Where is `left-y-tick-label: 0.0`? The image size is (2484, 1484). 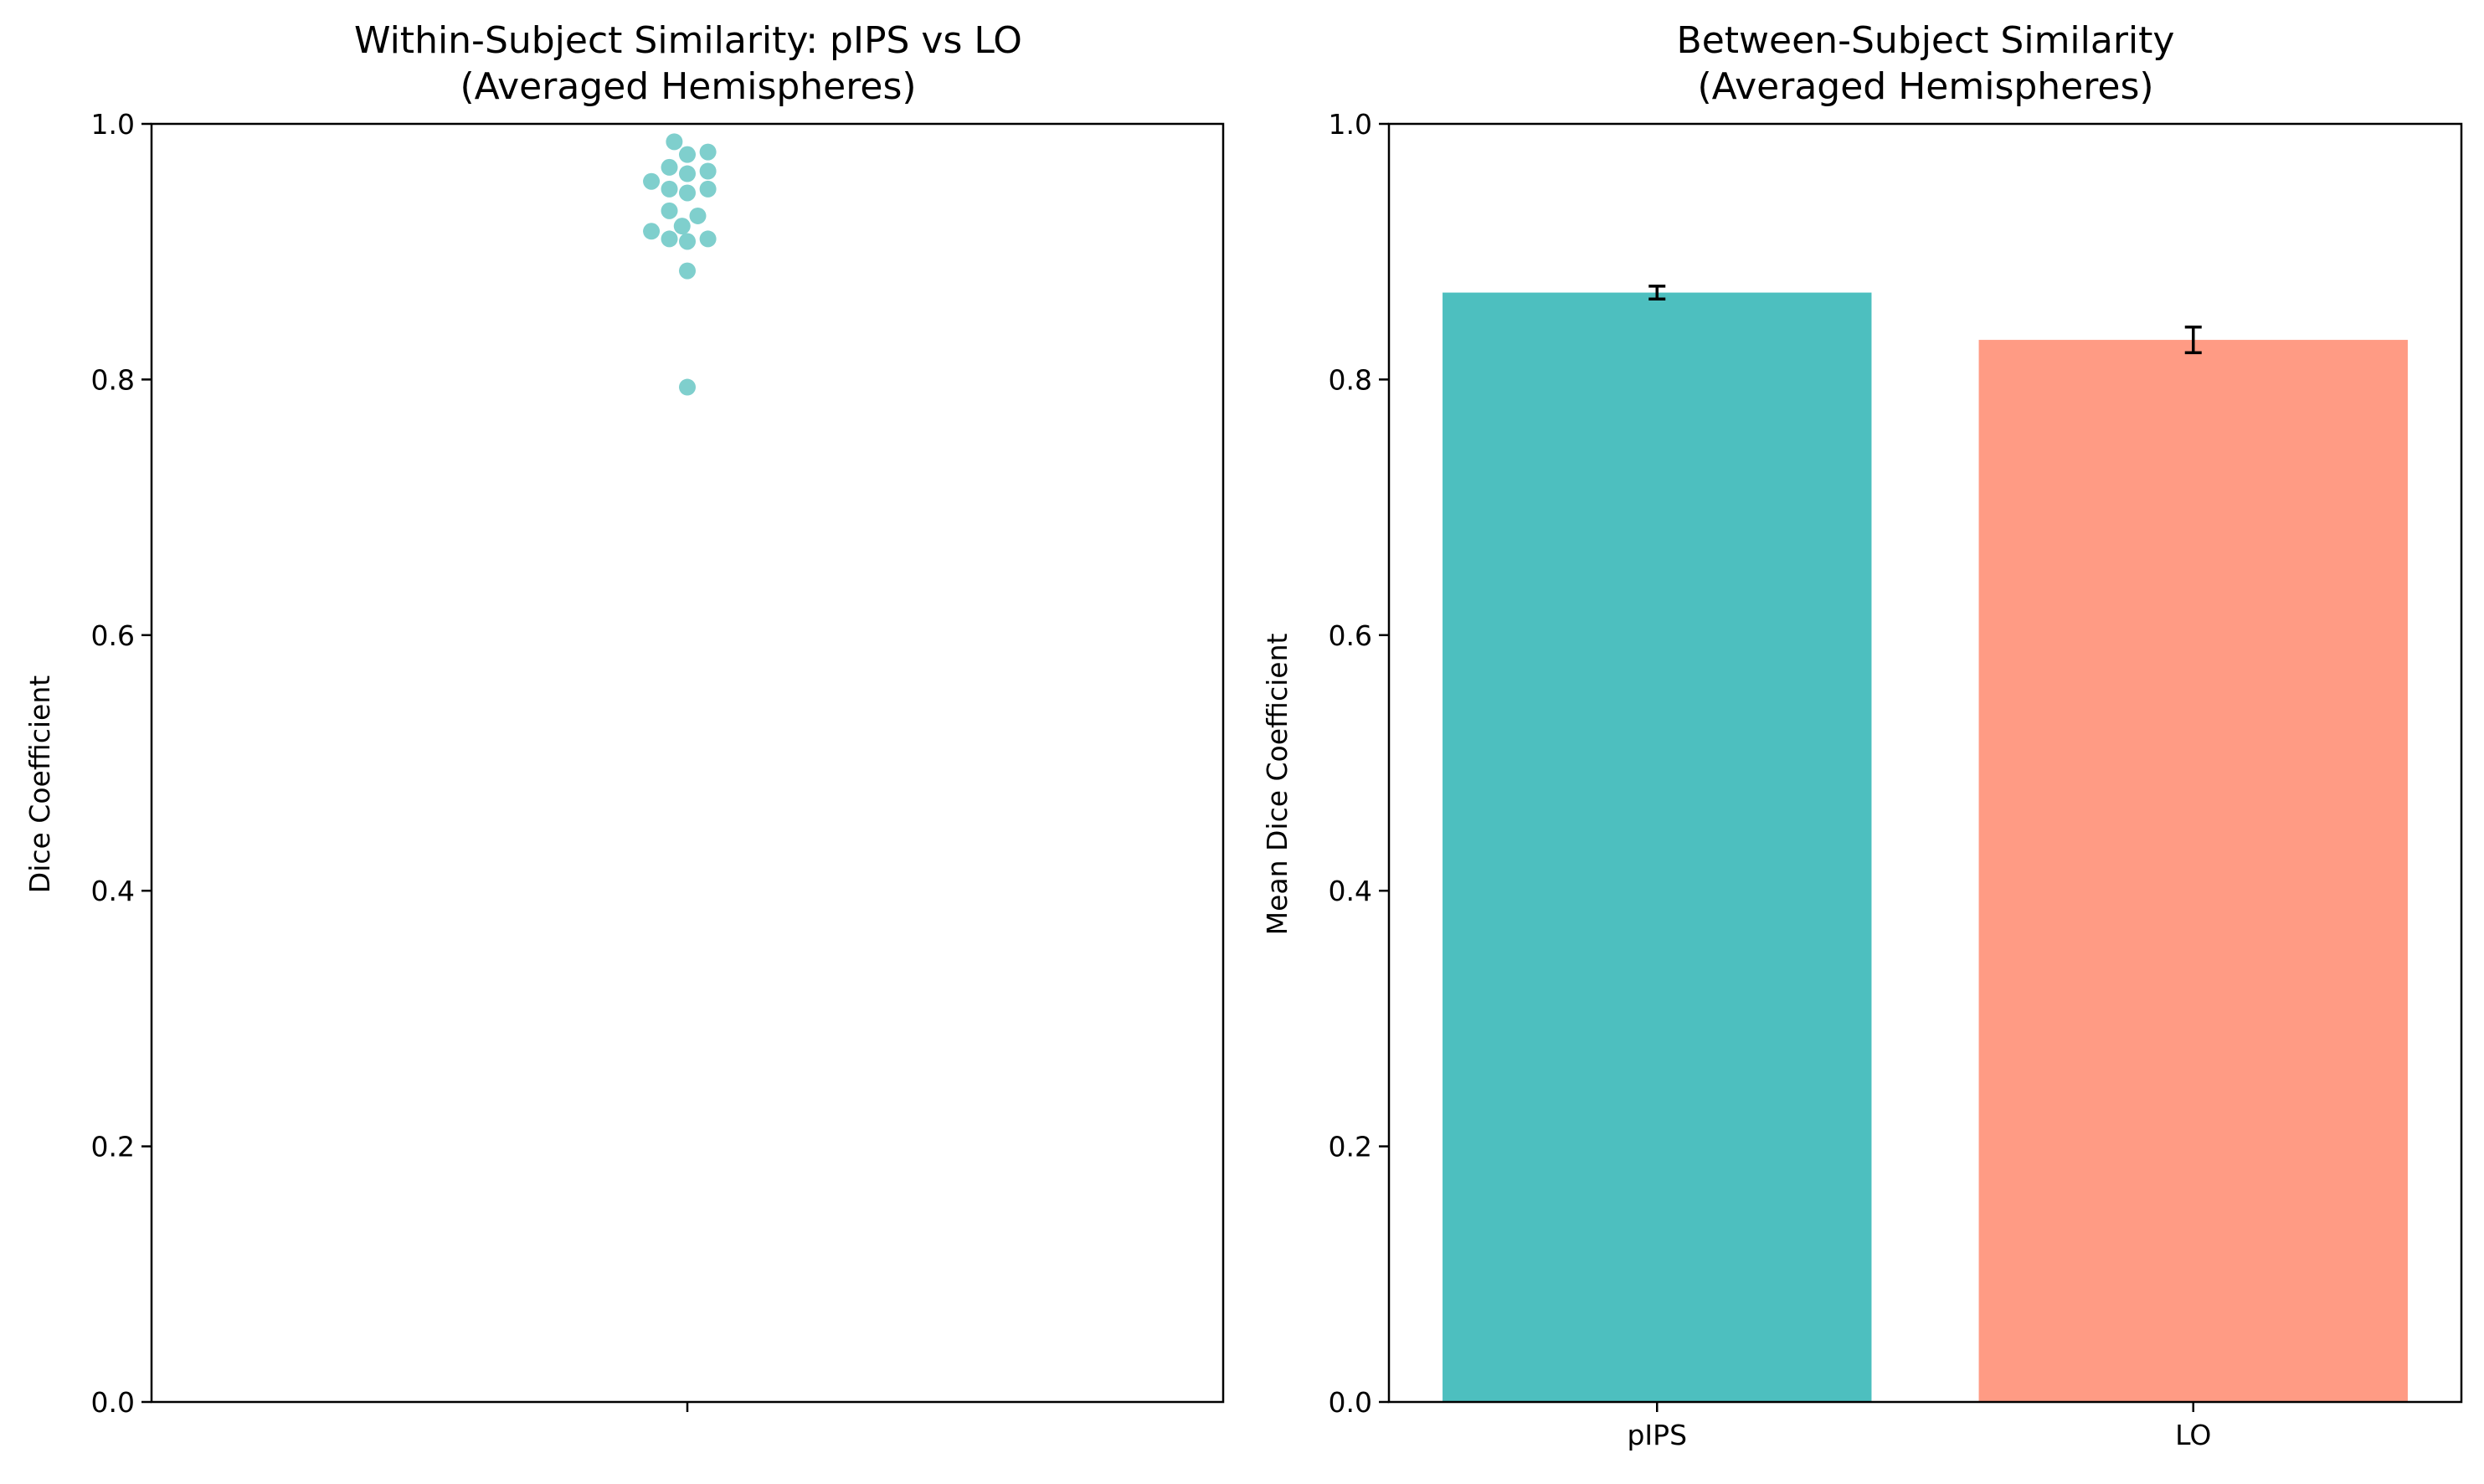 left-y-tick-label: 0.0 is located at coordinates (113, 1402).